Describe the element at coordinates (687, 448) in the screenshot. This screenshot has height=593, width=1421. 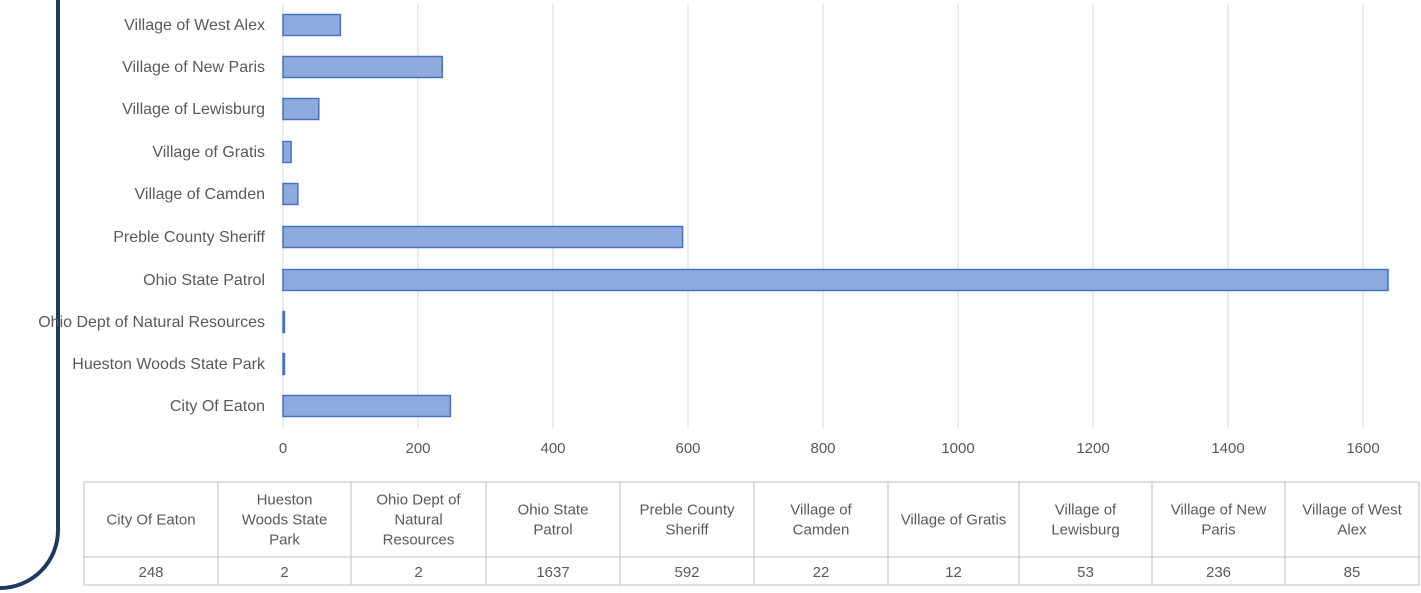
I see `x-tick-label: 600` at that location.